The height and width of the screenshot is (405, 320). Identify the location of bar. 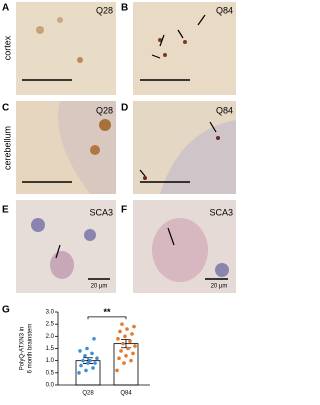
(126, 364).